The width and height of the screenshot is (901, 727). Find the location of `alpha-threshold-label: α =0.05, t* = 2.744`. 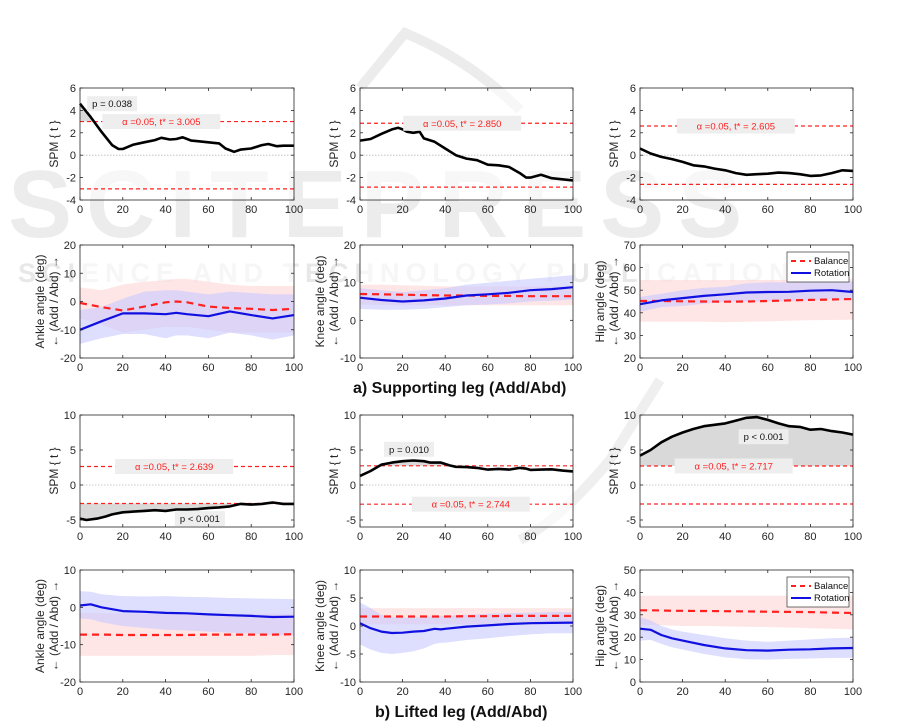

alpha-threshold-label: α =0.05, t* = 2.744 is located at coordinates (471, 505).